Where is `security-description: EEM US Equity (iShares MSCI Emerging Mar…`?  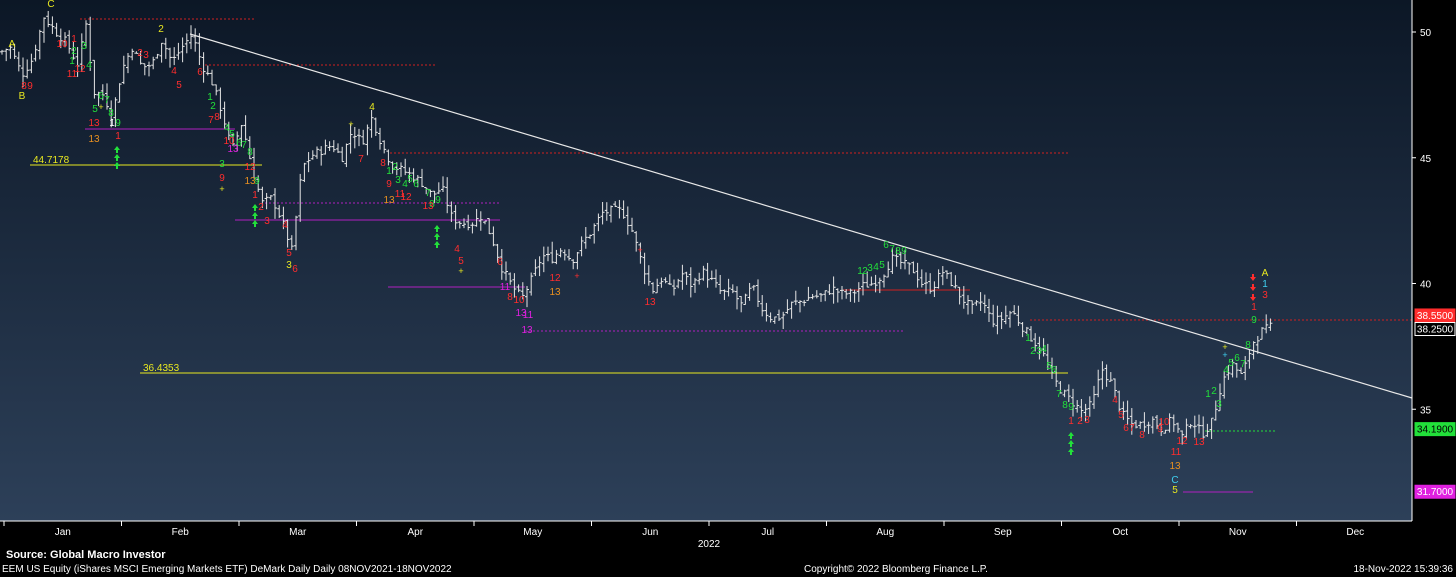 security-description: EEM US Equity (iShares MSCI Emerging Mar… is located at coordinates (227, 569).